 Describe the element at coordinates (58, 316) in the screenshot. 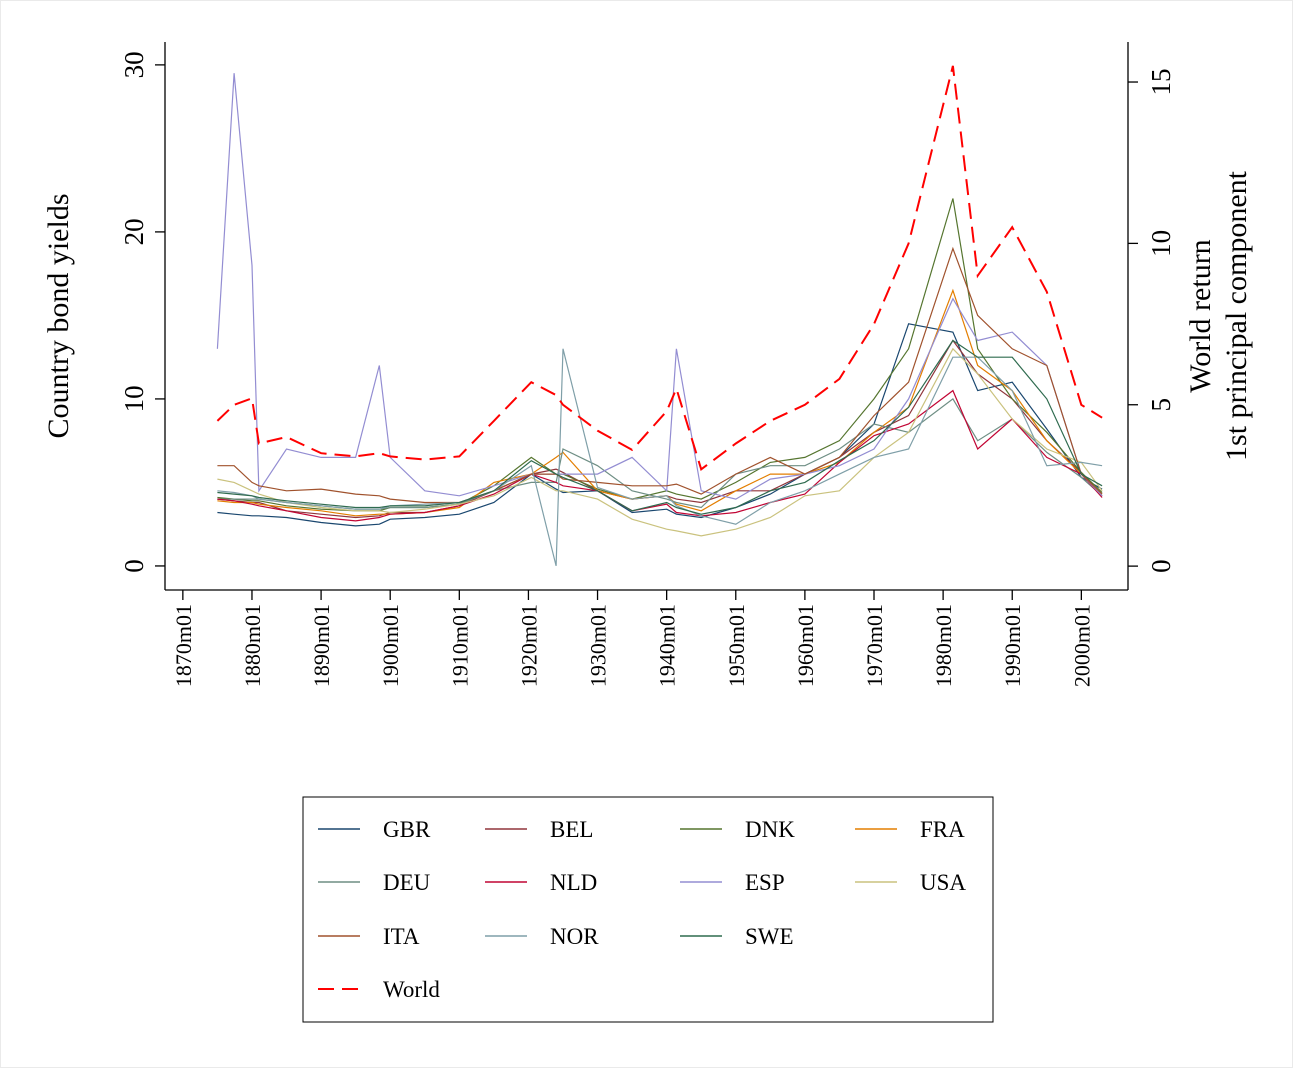

I see `y-axis-title: Country bond yields` at that location.